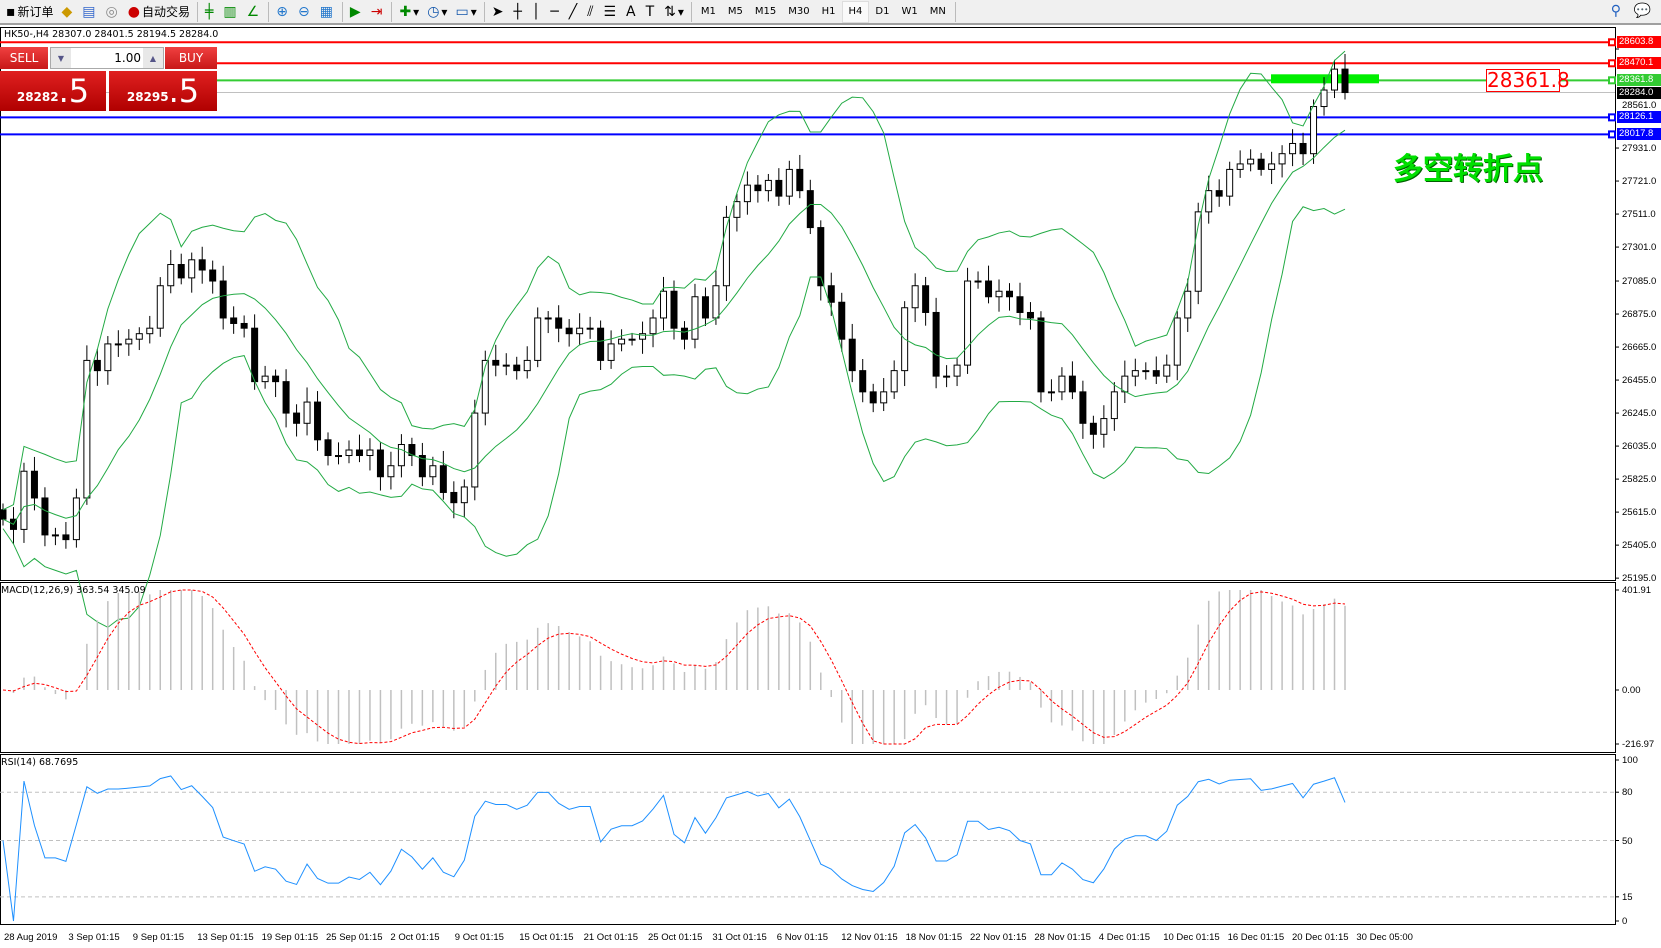 The width and height of the screenshot is (1661, 948). Describe the element at coordinates (591, 12) in the screenshot. I see `channel-button: ⫽` at that location.